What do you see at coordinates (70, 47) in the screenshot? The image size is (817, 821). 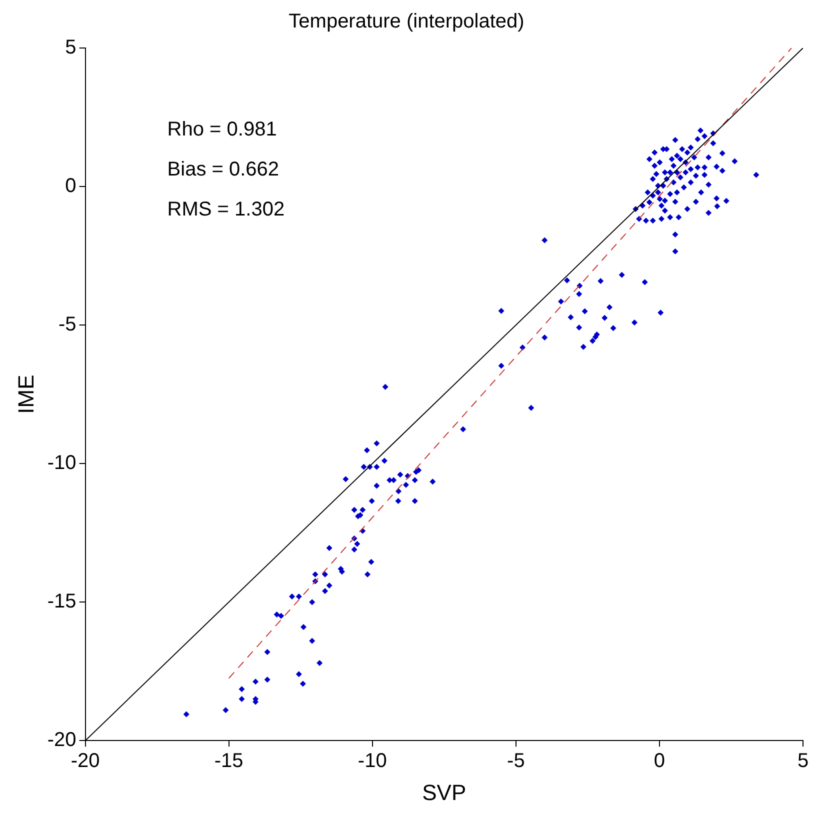 I see `y-tick-label: 5` at bounding box center [70, 47].